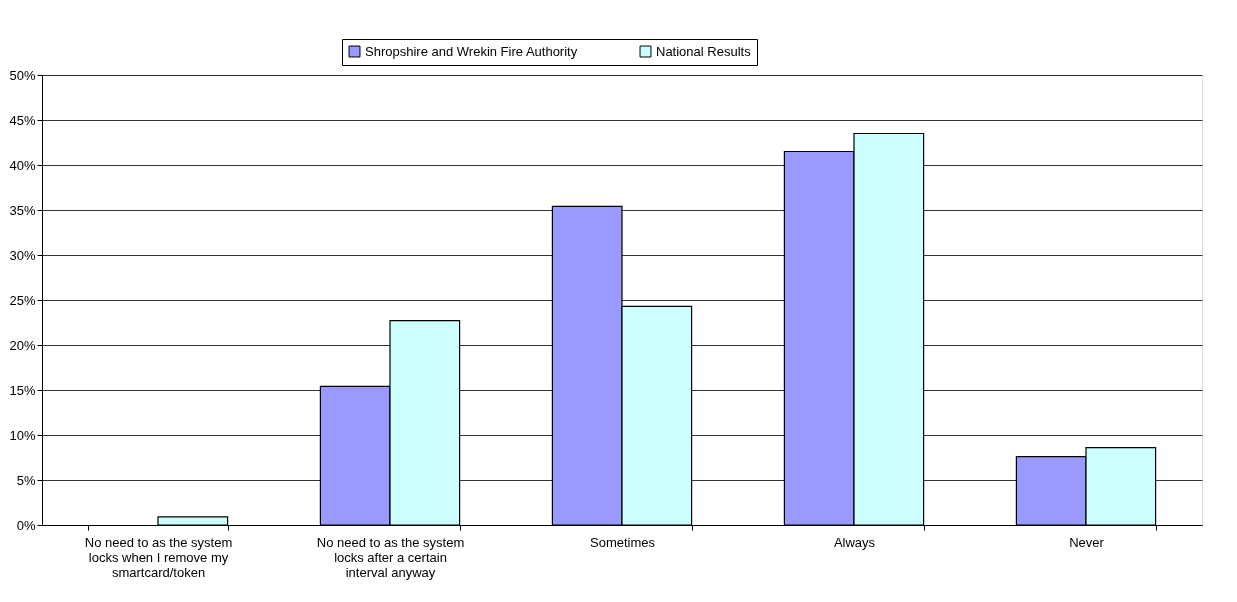  I want to click on y-tick-label: 35%, so click(22, 210).